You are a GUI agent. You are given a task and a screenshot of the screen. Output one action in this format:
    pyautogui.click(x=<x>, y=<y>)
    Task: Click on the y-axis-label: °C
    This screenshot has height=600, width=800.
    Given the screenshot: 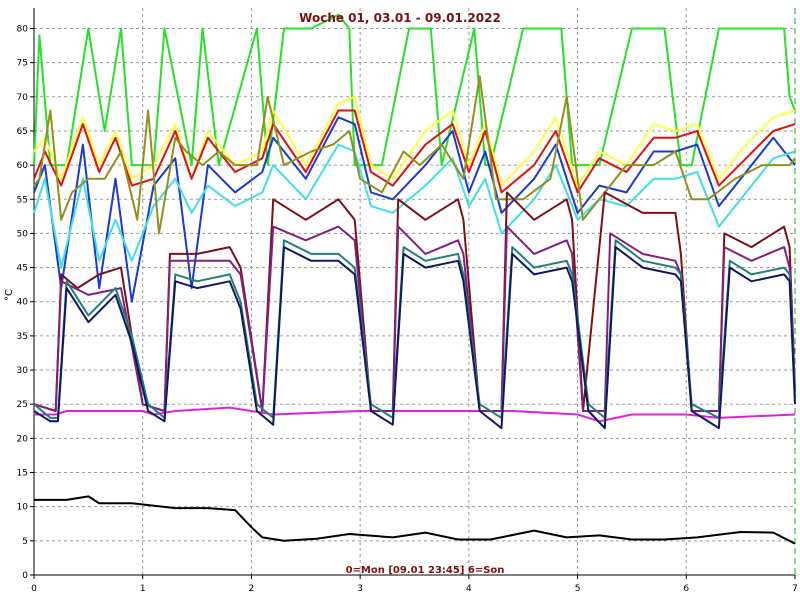 What is the action you would take?
    pyautogui.click(x=9, y=295)
    